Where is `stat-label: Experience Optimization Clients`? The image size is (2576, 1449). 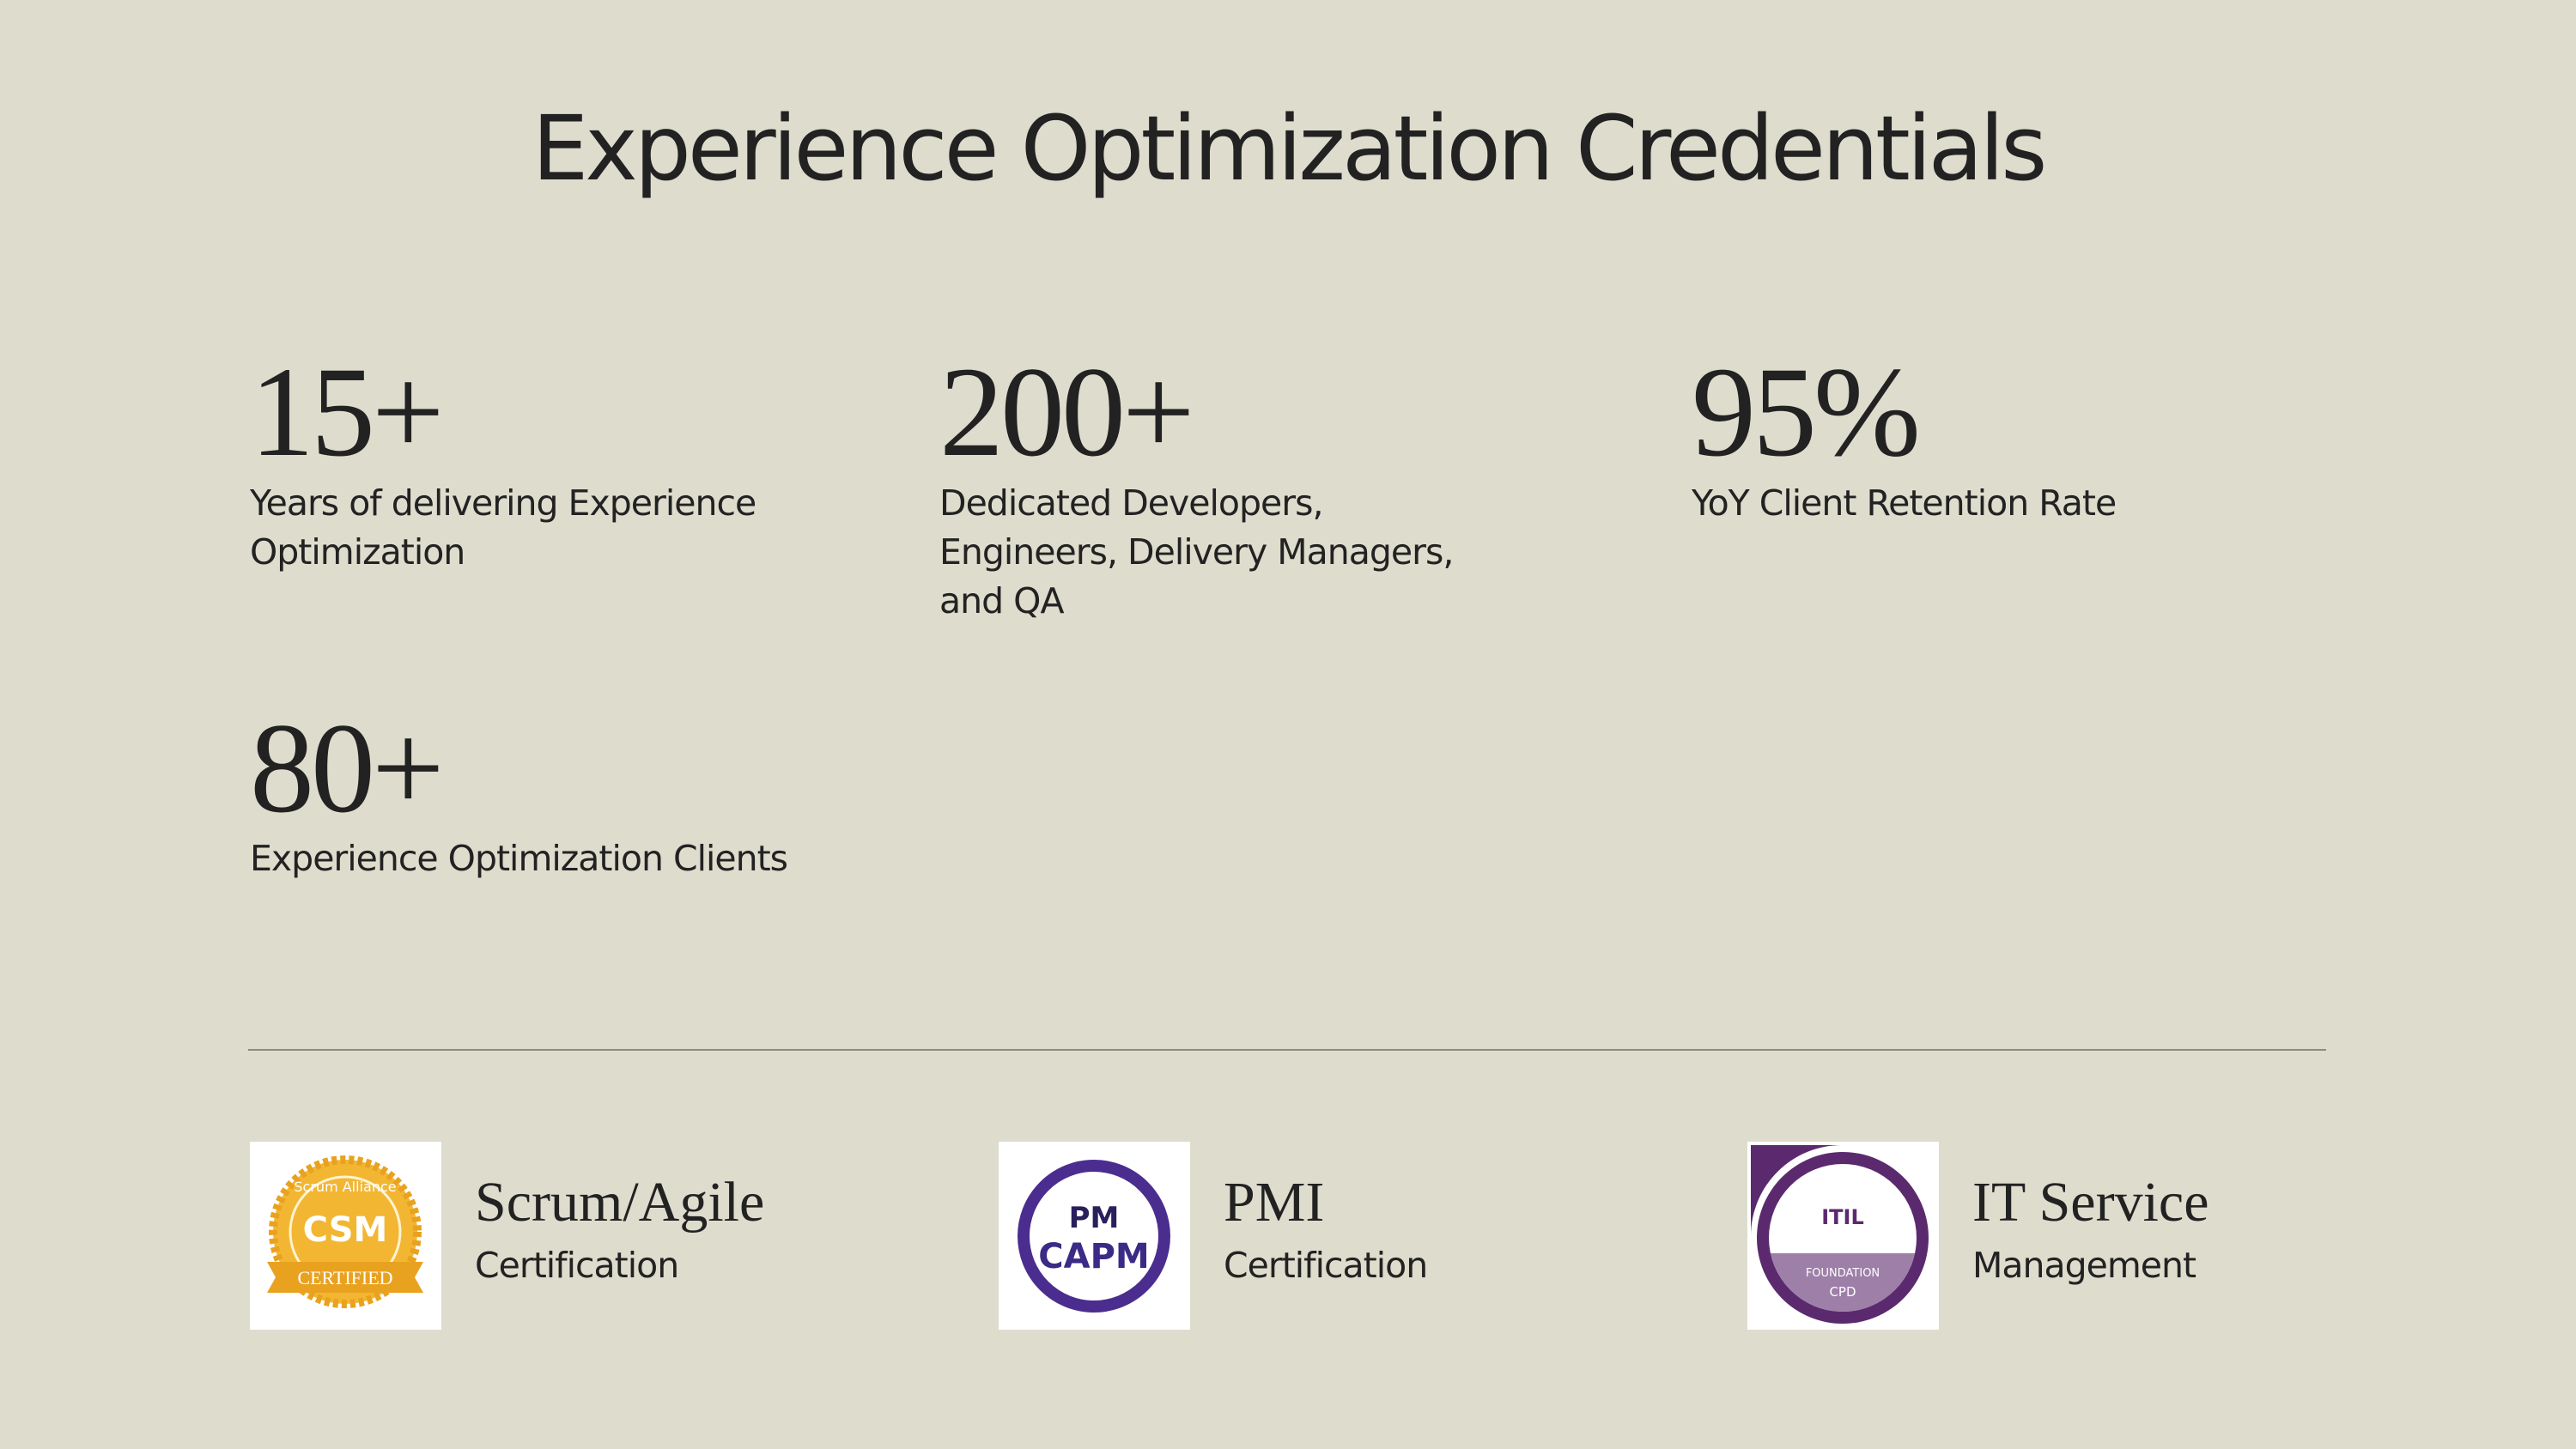
stat-label: Experience Optimization Clients is located at coordinates (519, 858).